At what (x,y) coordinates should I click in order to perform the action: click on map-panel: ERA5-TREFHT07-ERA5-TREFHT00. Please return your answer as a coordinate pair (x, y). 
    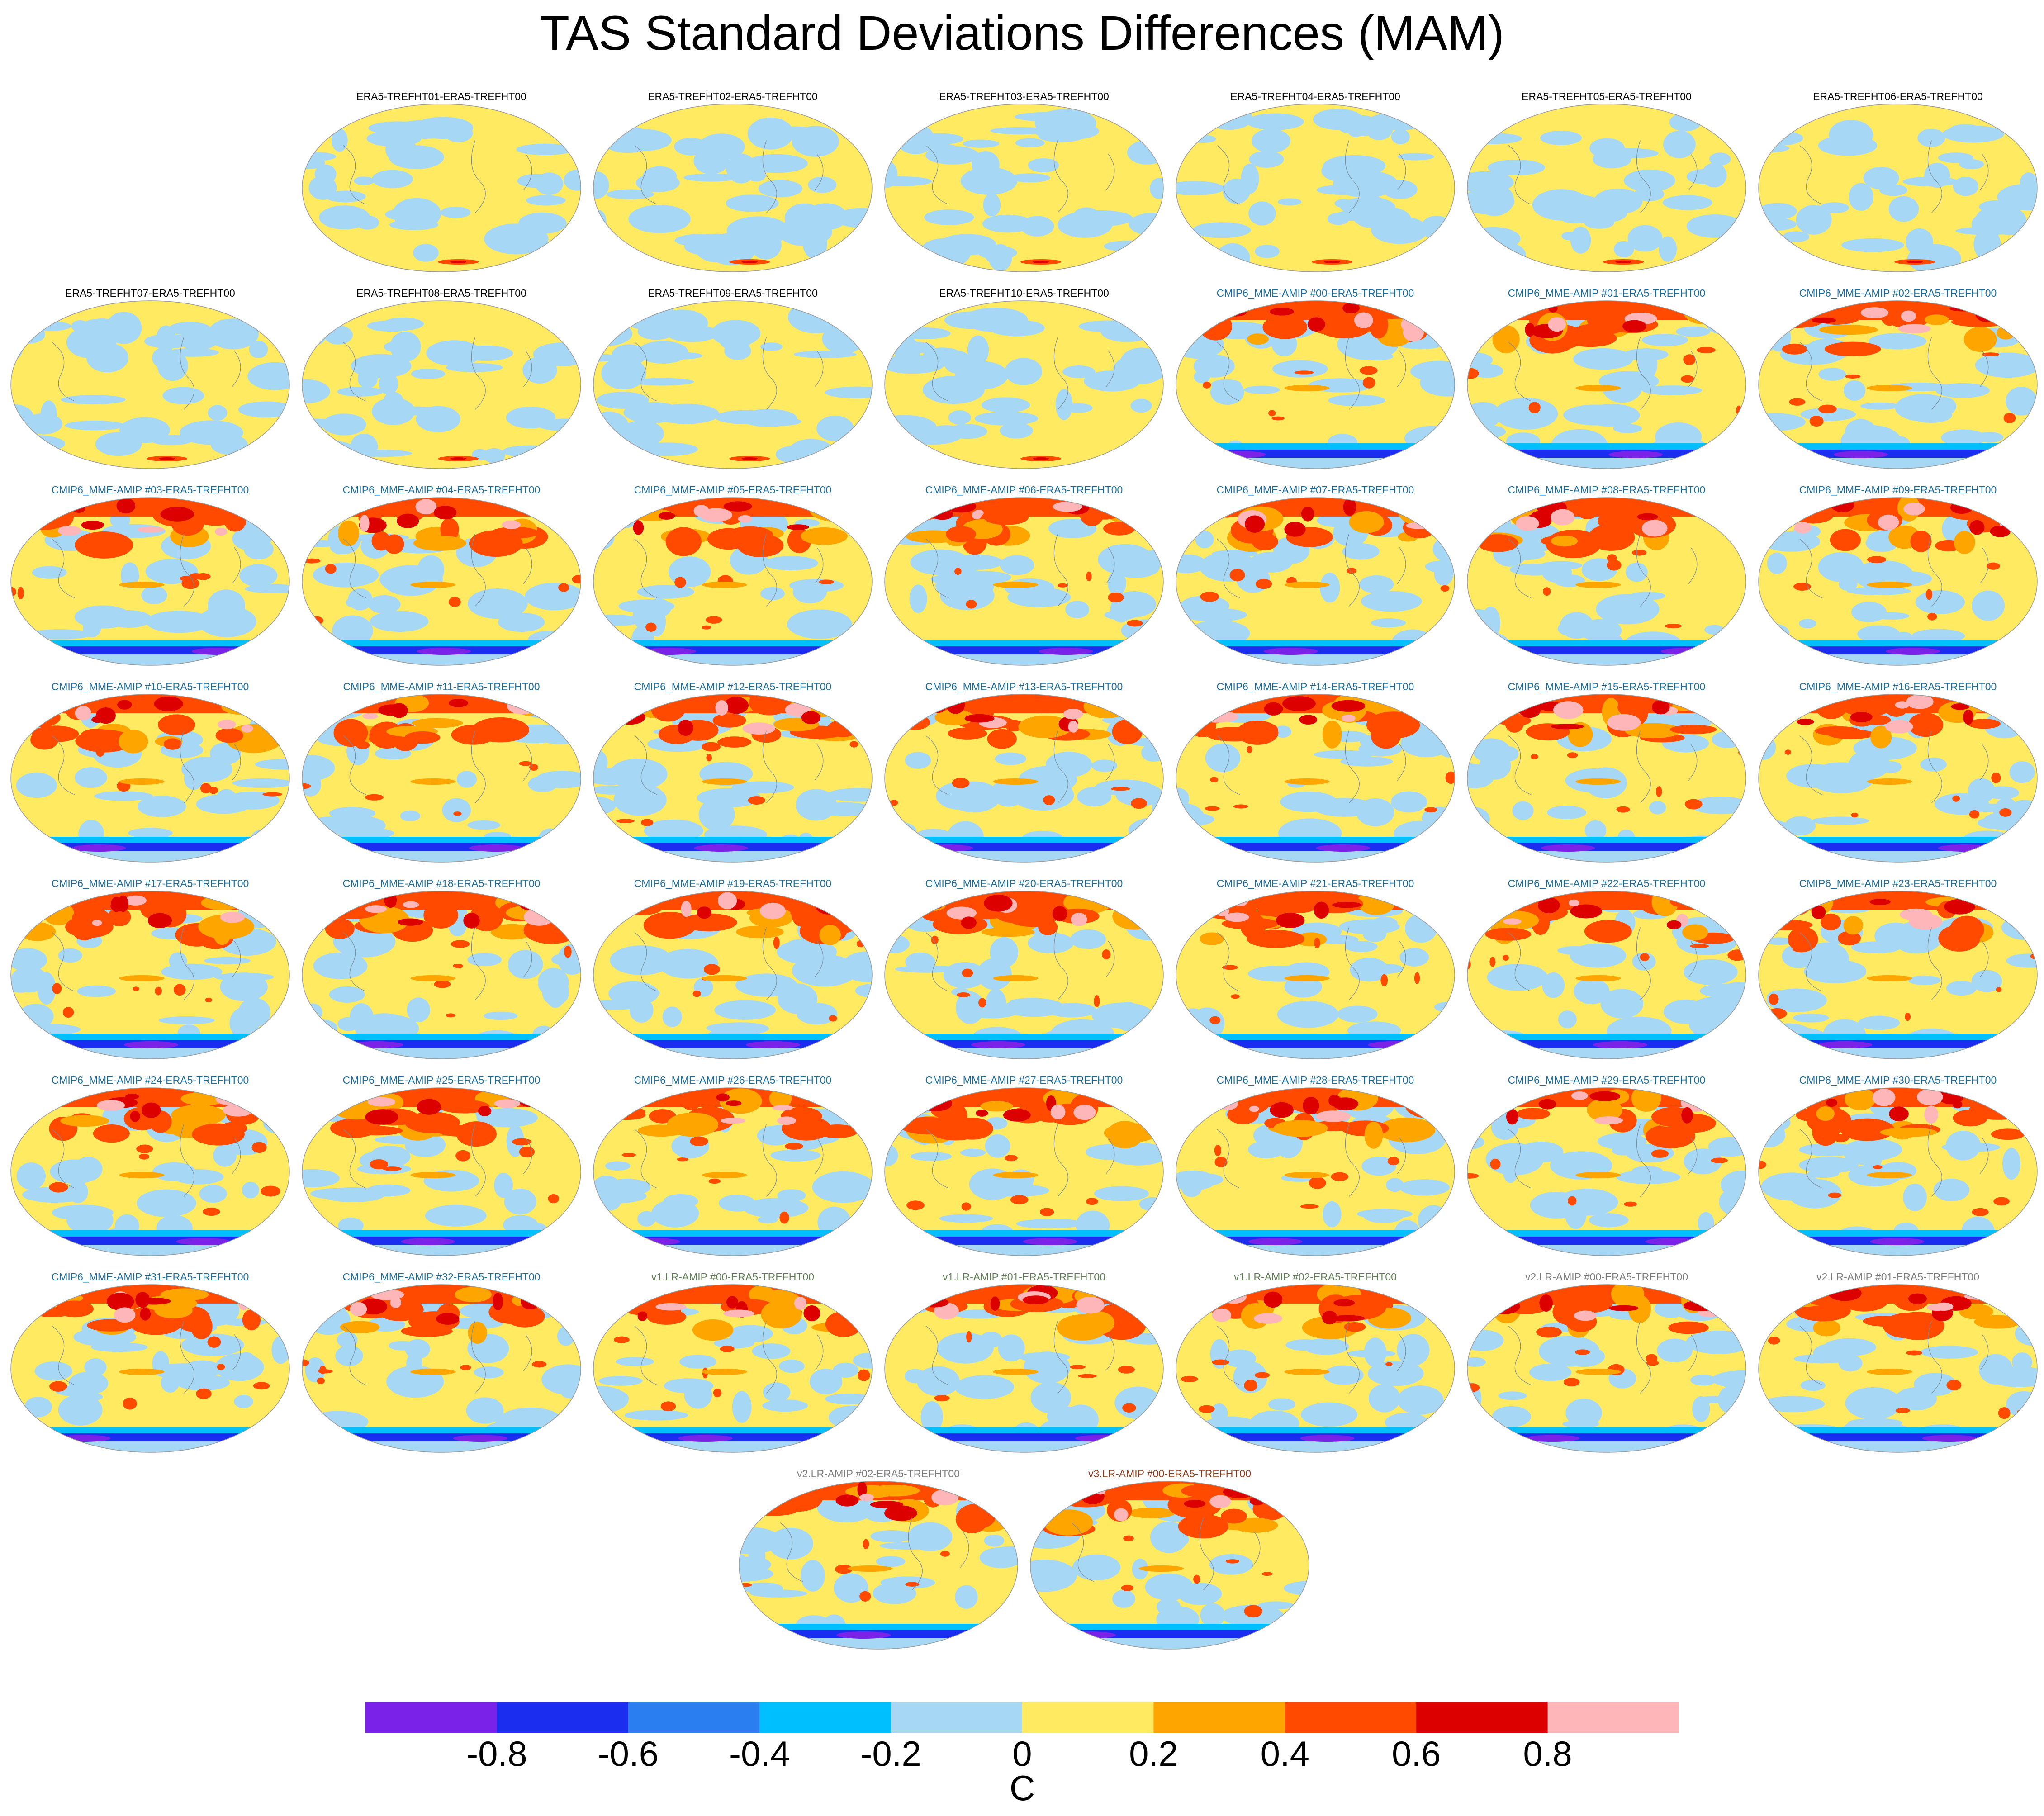
    Looking at the image, I should click on (150, 380).